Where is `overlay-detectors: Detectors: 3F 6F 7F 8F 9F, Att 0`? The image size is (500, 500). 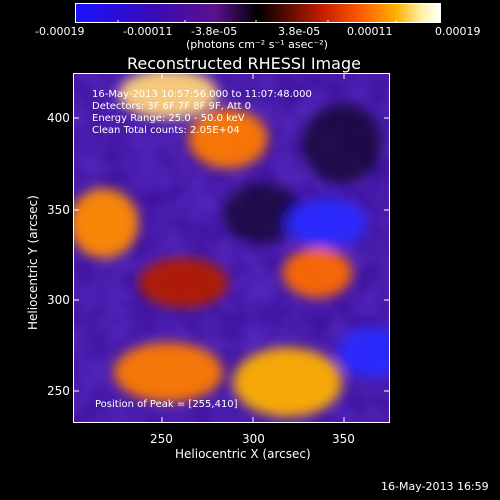 overlay-detectors: Detectors: 3F 6F 7F 8F 9F, Att 0 is located at coordinates (172, 106).